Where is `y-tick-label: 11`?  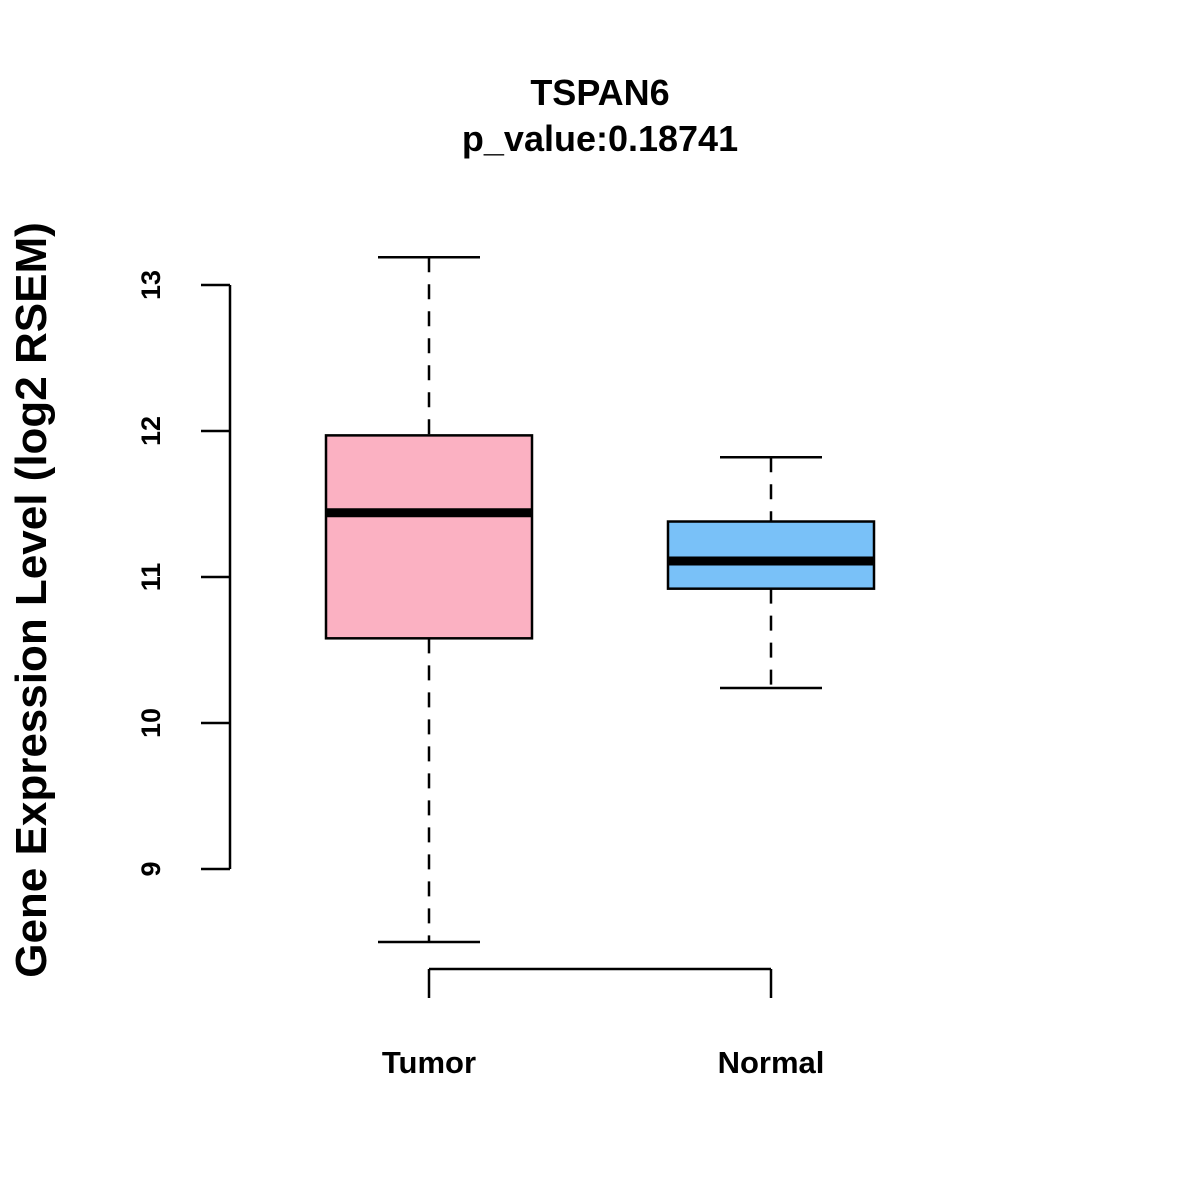
y-tick-label: 11 is located at coordinates (151, 577).